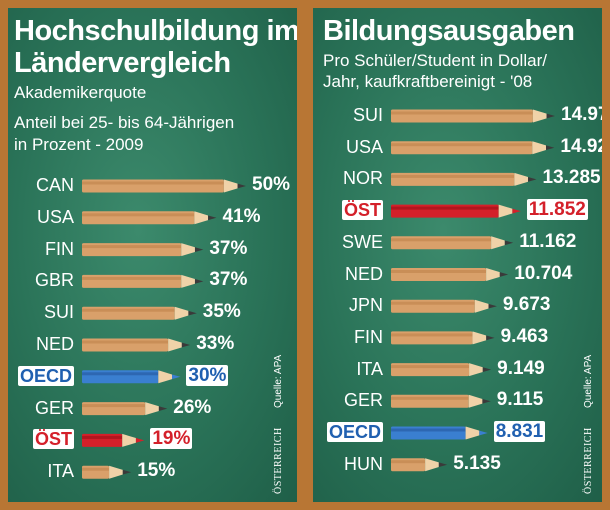  What do you see at coordinates (527, 305) in the screenshot?
I see `value-label: 9.673` at bounding box center [527, 305].